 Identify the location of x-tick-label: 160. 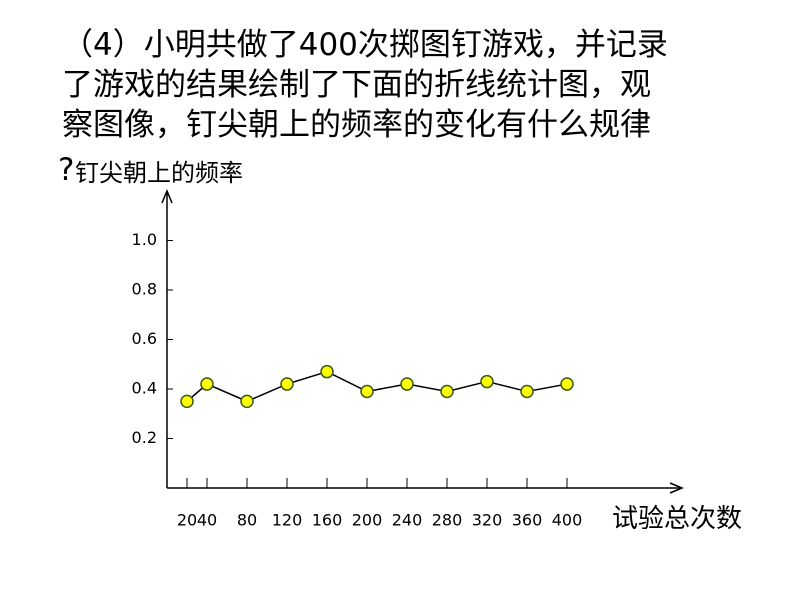
(327, 520).